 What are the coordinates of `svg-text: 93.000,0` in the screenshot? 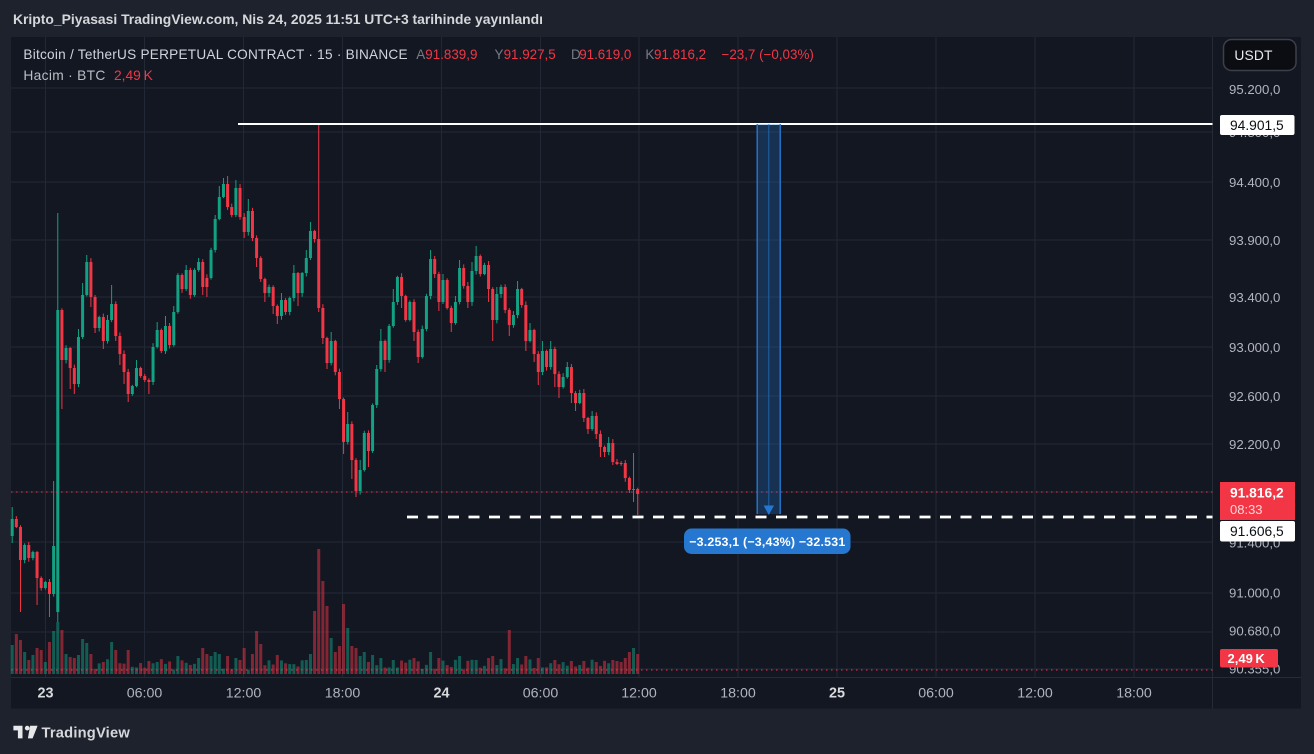 It's located at (1254, 347).